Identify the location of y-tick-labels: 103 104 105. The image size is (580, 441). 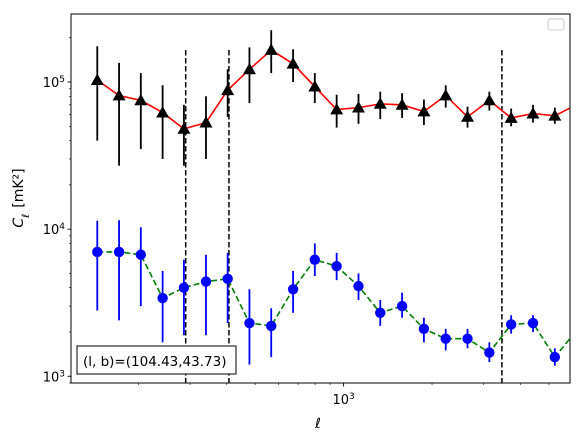
(54, 230).